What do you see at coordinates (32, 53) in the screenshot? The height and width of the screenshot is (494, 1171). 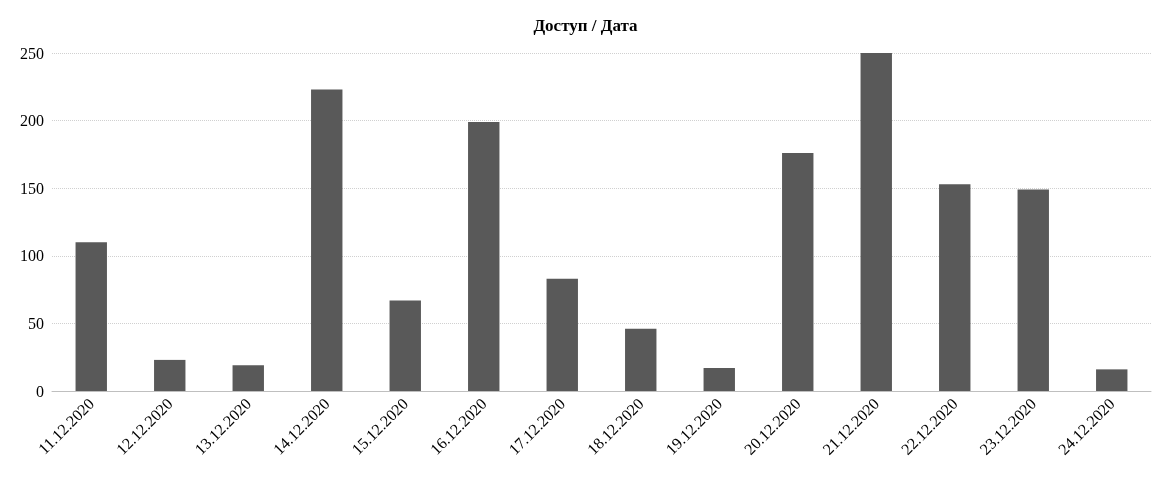 I see `y-tick-label: 250` at bounding box center [32, 53].